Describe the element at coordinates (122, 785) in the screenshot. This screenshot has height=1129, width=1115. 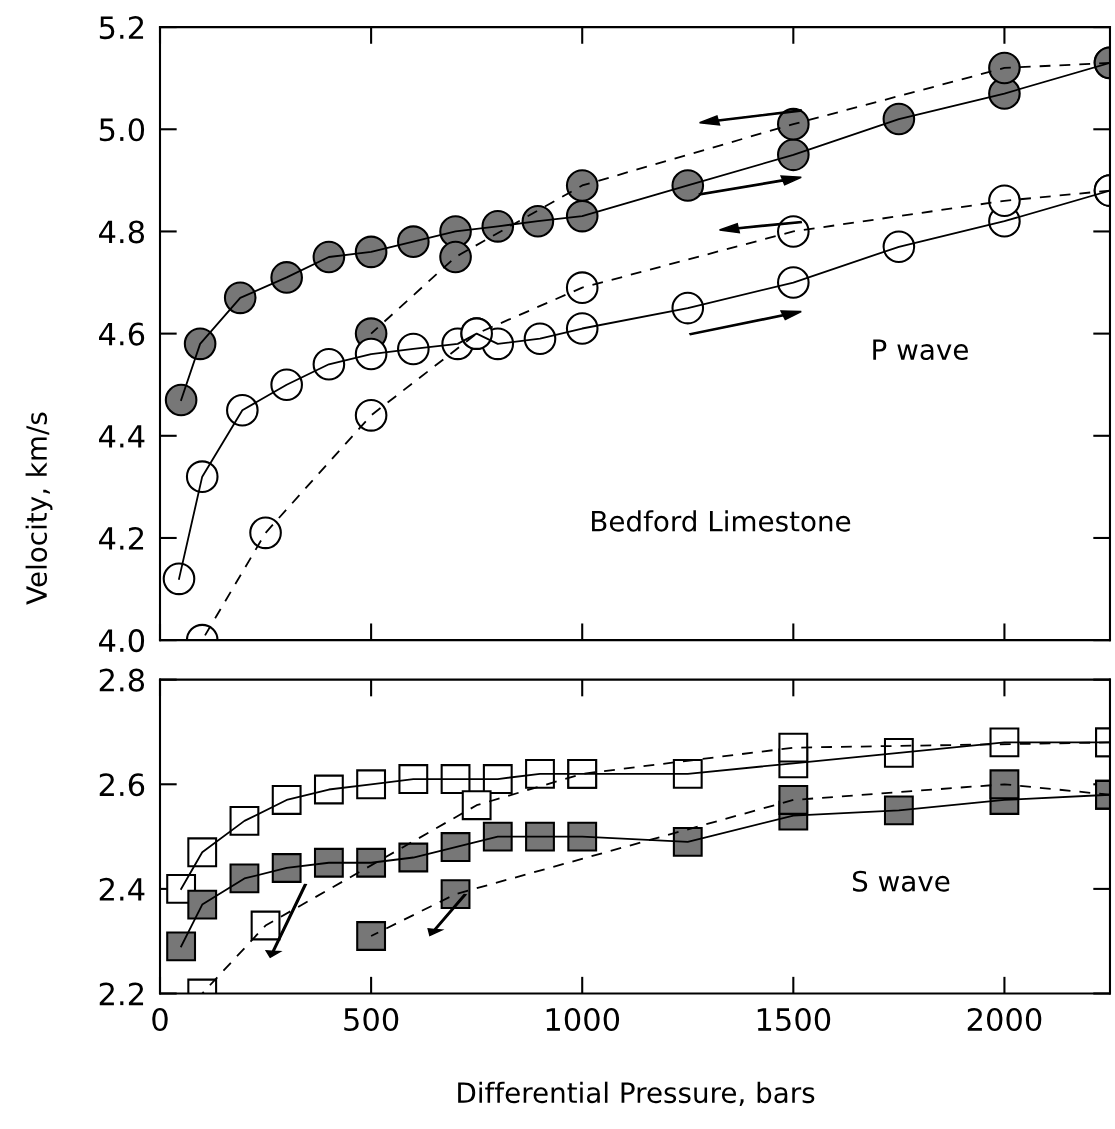
I see `y-tick-label: 2.6` at that location.